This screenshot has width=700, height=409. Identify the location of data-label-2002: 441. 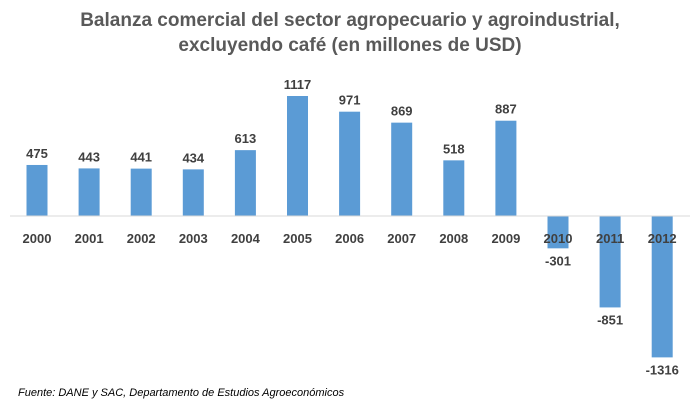
(141, 157).